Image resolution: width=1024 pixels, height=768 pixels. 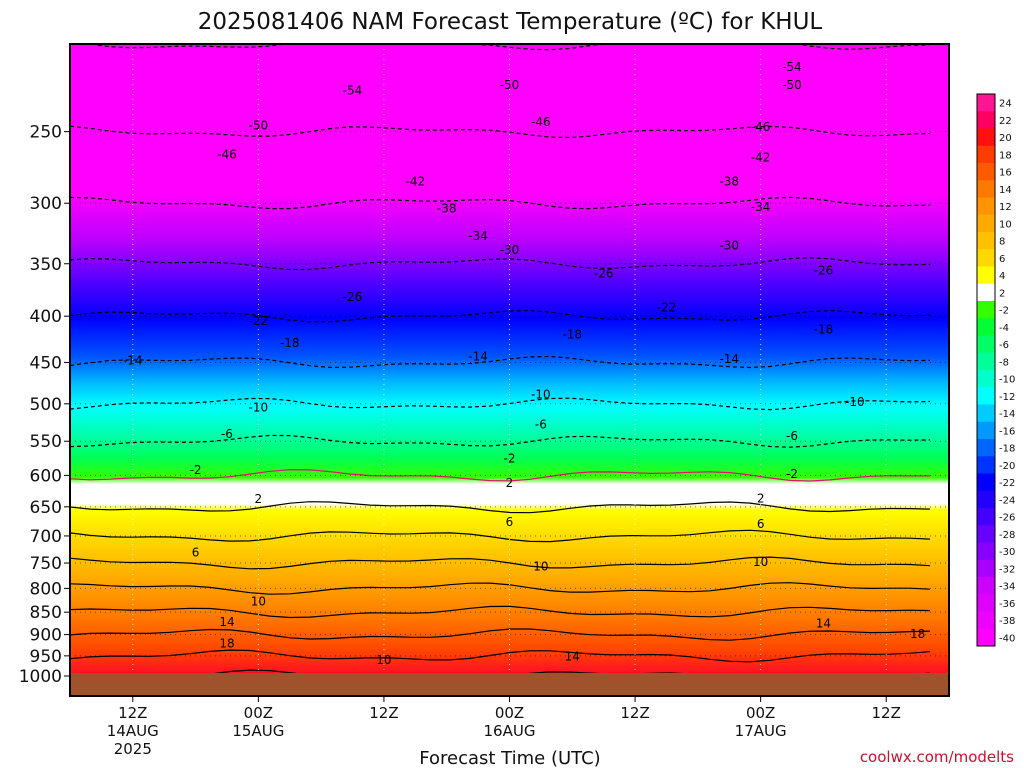 What do you see at coordinates (1007, 518) in the screenshot?
I see `colorbar-label: -26` at bounding box center [1007, 518].